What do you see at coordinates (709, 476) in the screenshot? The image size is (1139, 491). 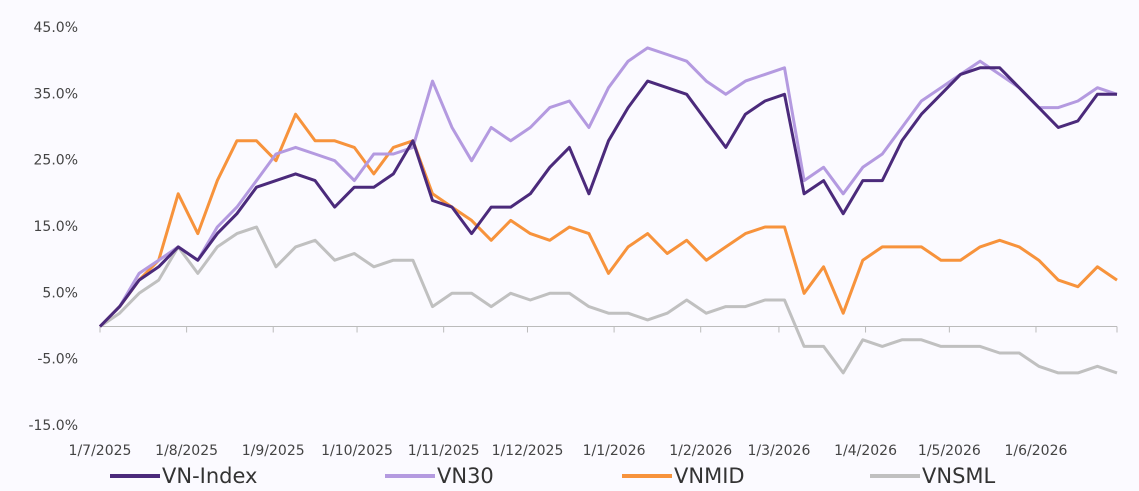 I see `legend-label: VNMID` at bounding box center [709, 476].